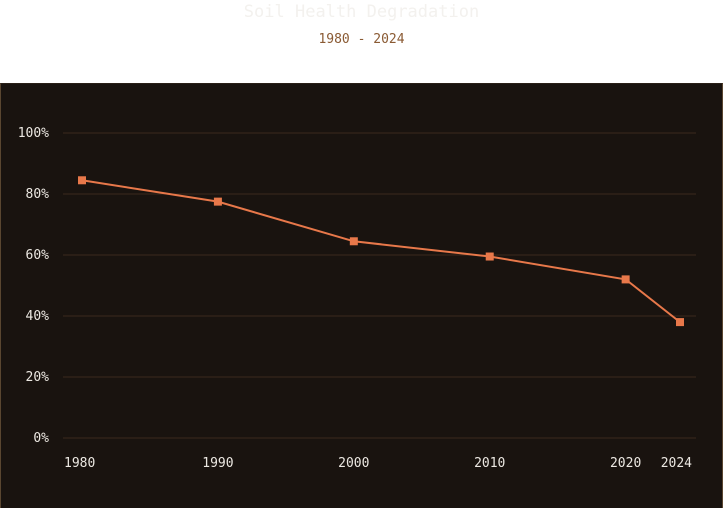 The image size is (723, 508). I want to click on x-tick-label: 2020, so click(625, 463).